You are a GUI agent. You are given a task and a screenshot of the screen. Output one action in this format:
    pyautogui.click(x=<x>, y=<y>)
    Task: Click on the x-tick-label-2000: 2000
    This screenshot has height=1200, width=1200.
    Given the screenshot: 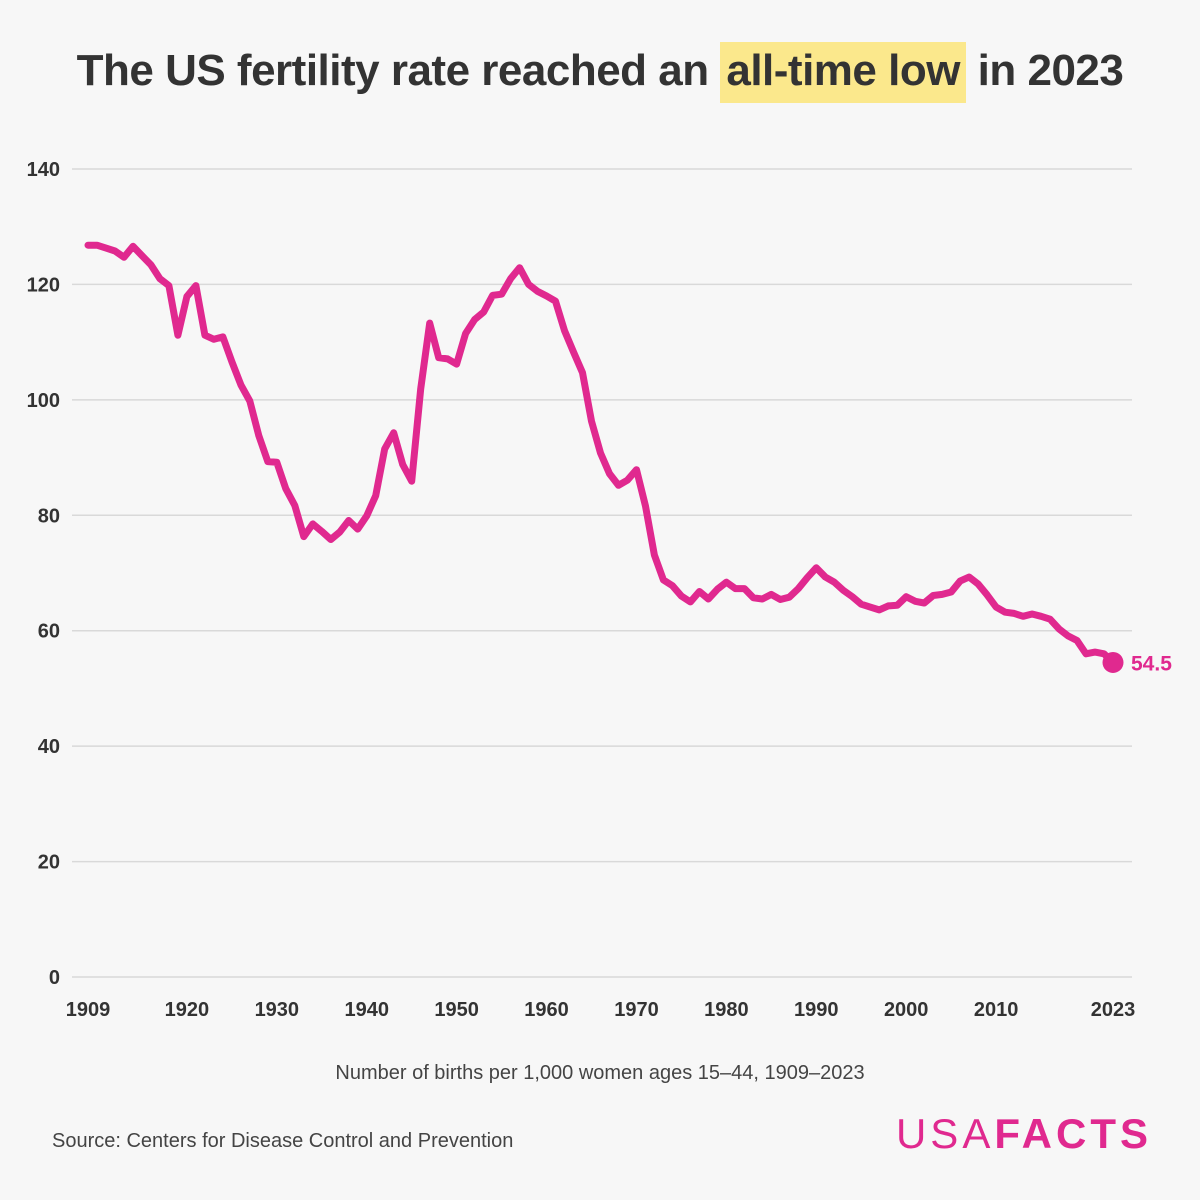 What is the action you would take?
    pyautogui.click(x=906, y=1010)
    